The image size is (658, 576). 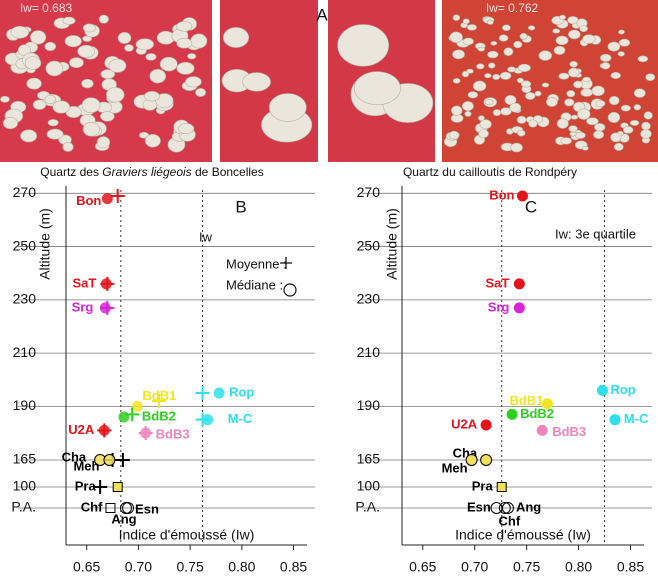 What do you see at coordinates (83, 306) in the screenshot?
I see `point-label: Srg` at bounding box center [83, 306].